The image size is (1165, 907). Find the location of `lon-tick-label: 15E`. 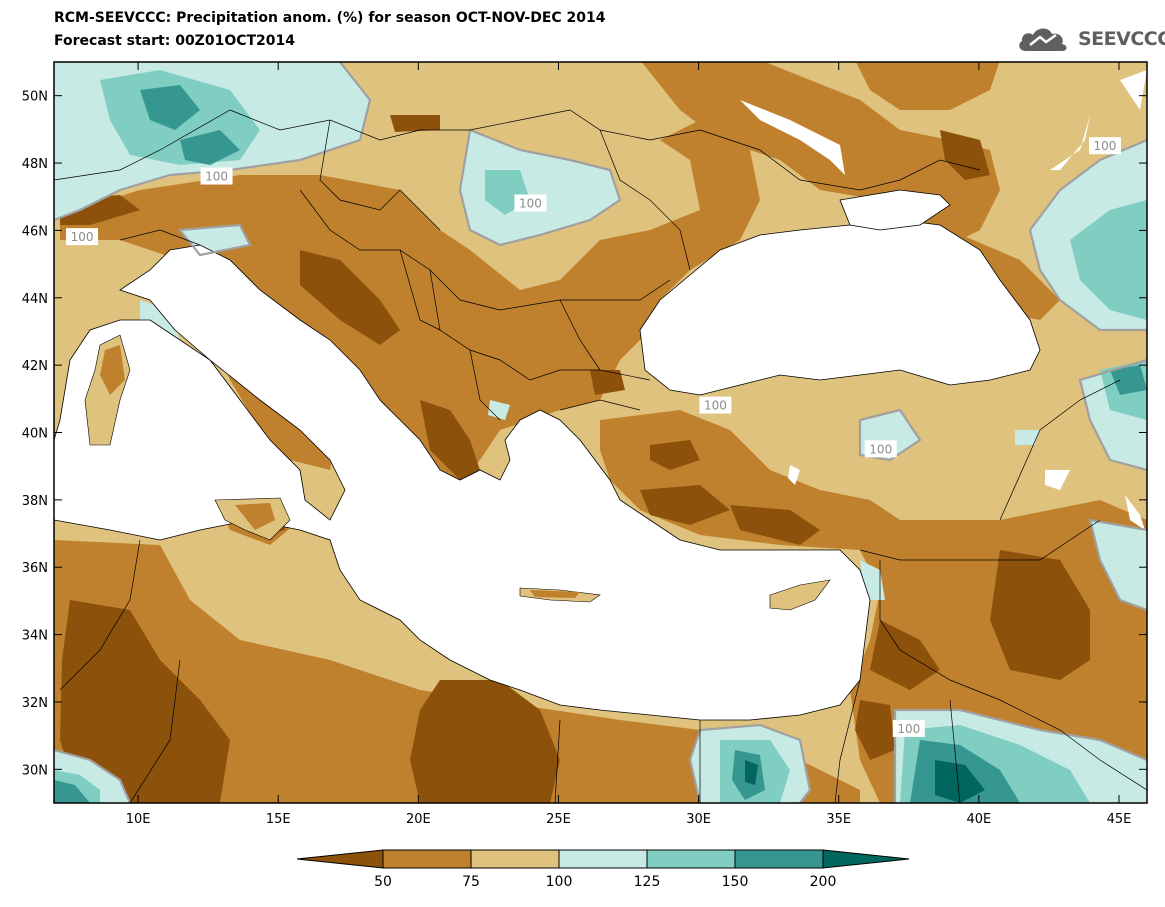

lon-tick-label: 15E is located at coordinates (278, 819).